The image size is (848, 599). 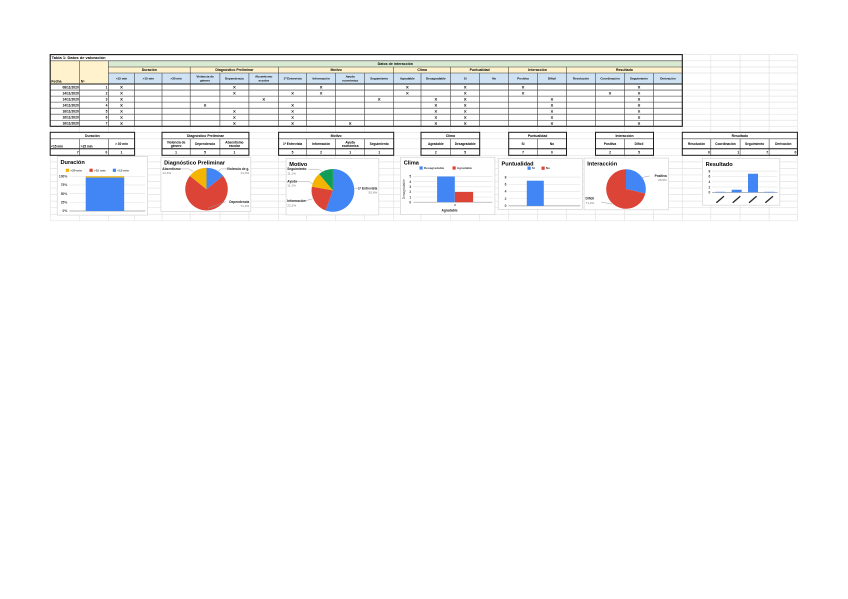 What do you see at coordinates (291, 173) in the screenshot?
I see `svg-text: 11,1%` at bounding box center [291, 173].